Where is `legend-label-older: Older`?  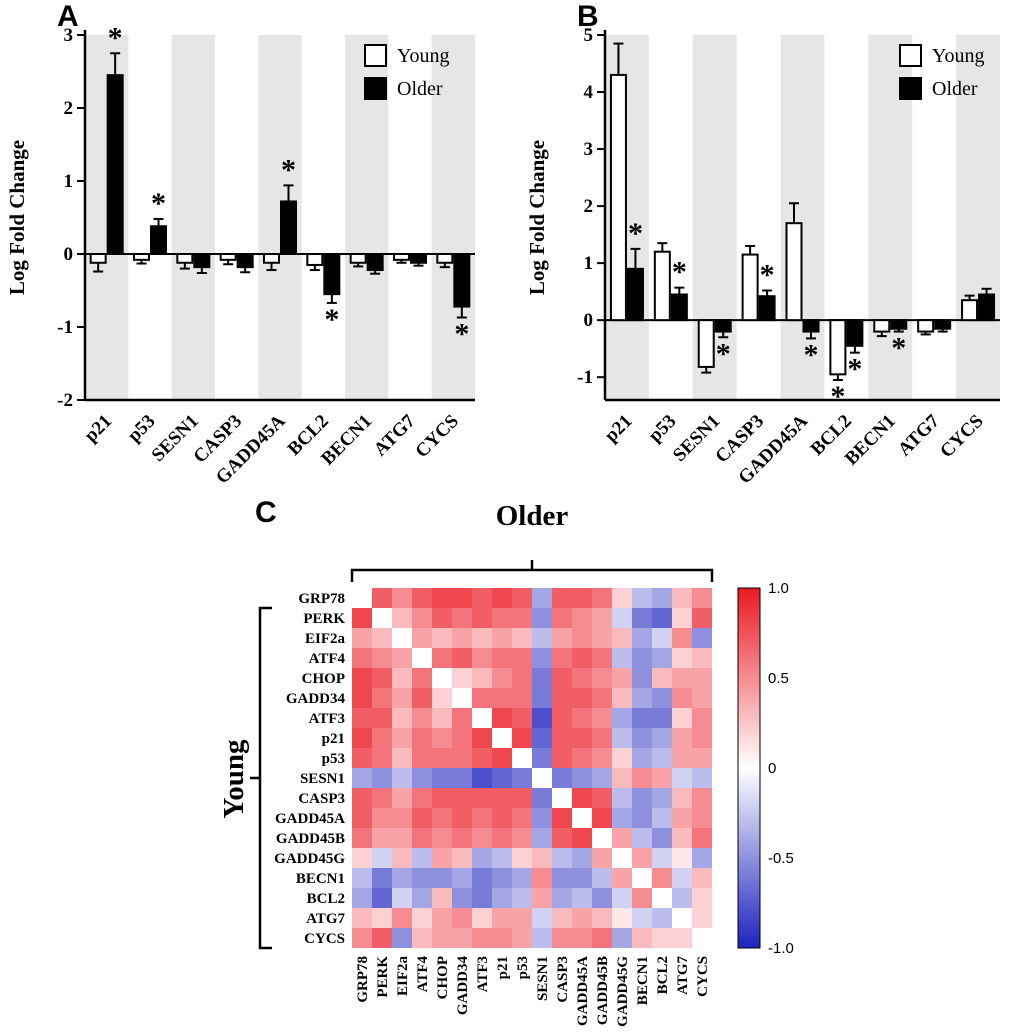 legend-label-older: Older is located at coordinates (955, 89).